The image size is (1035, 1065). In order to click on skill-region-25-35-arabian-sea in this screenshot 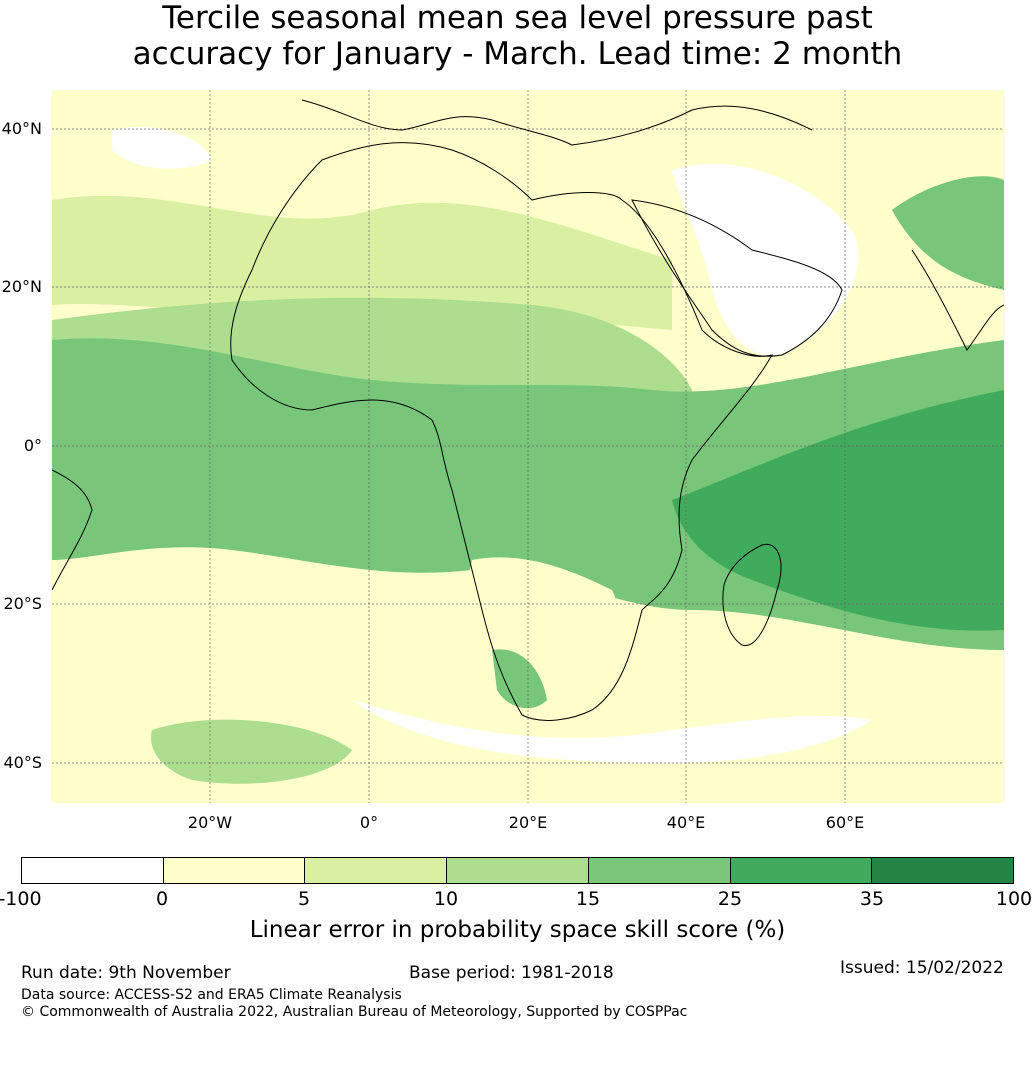, I will do `click(948, 233)`.